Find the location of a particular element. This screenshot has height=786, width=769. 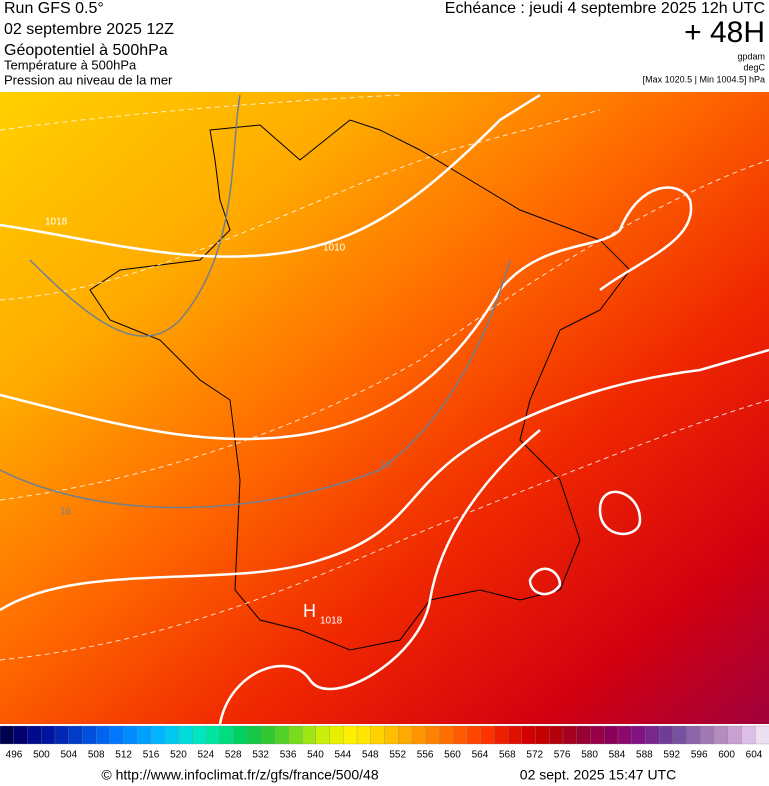

colorbar-label: 564 is located at coordinates (480, 755).